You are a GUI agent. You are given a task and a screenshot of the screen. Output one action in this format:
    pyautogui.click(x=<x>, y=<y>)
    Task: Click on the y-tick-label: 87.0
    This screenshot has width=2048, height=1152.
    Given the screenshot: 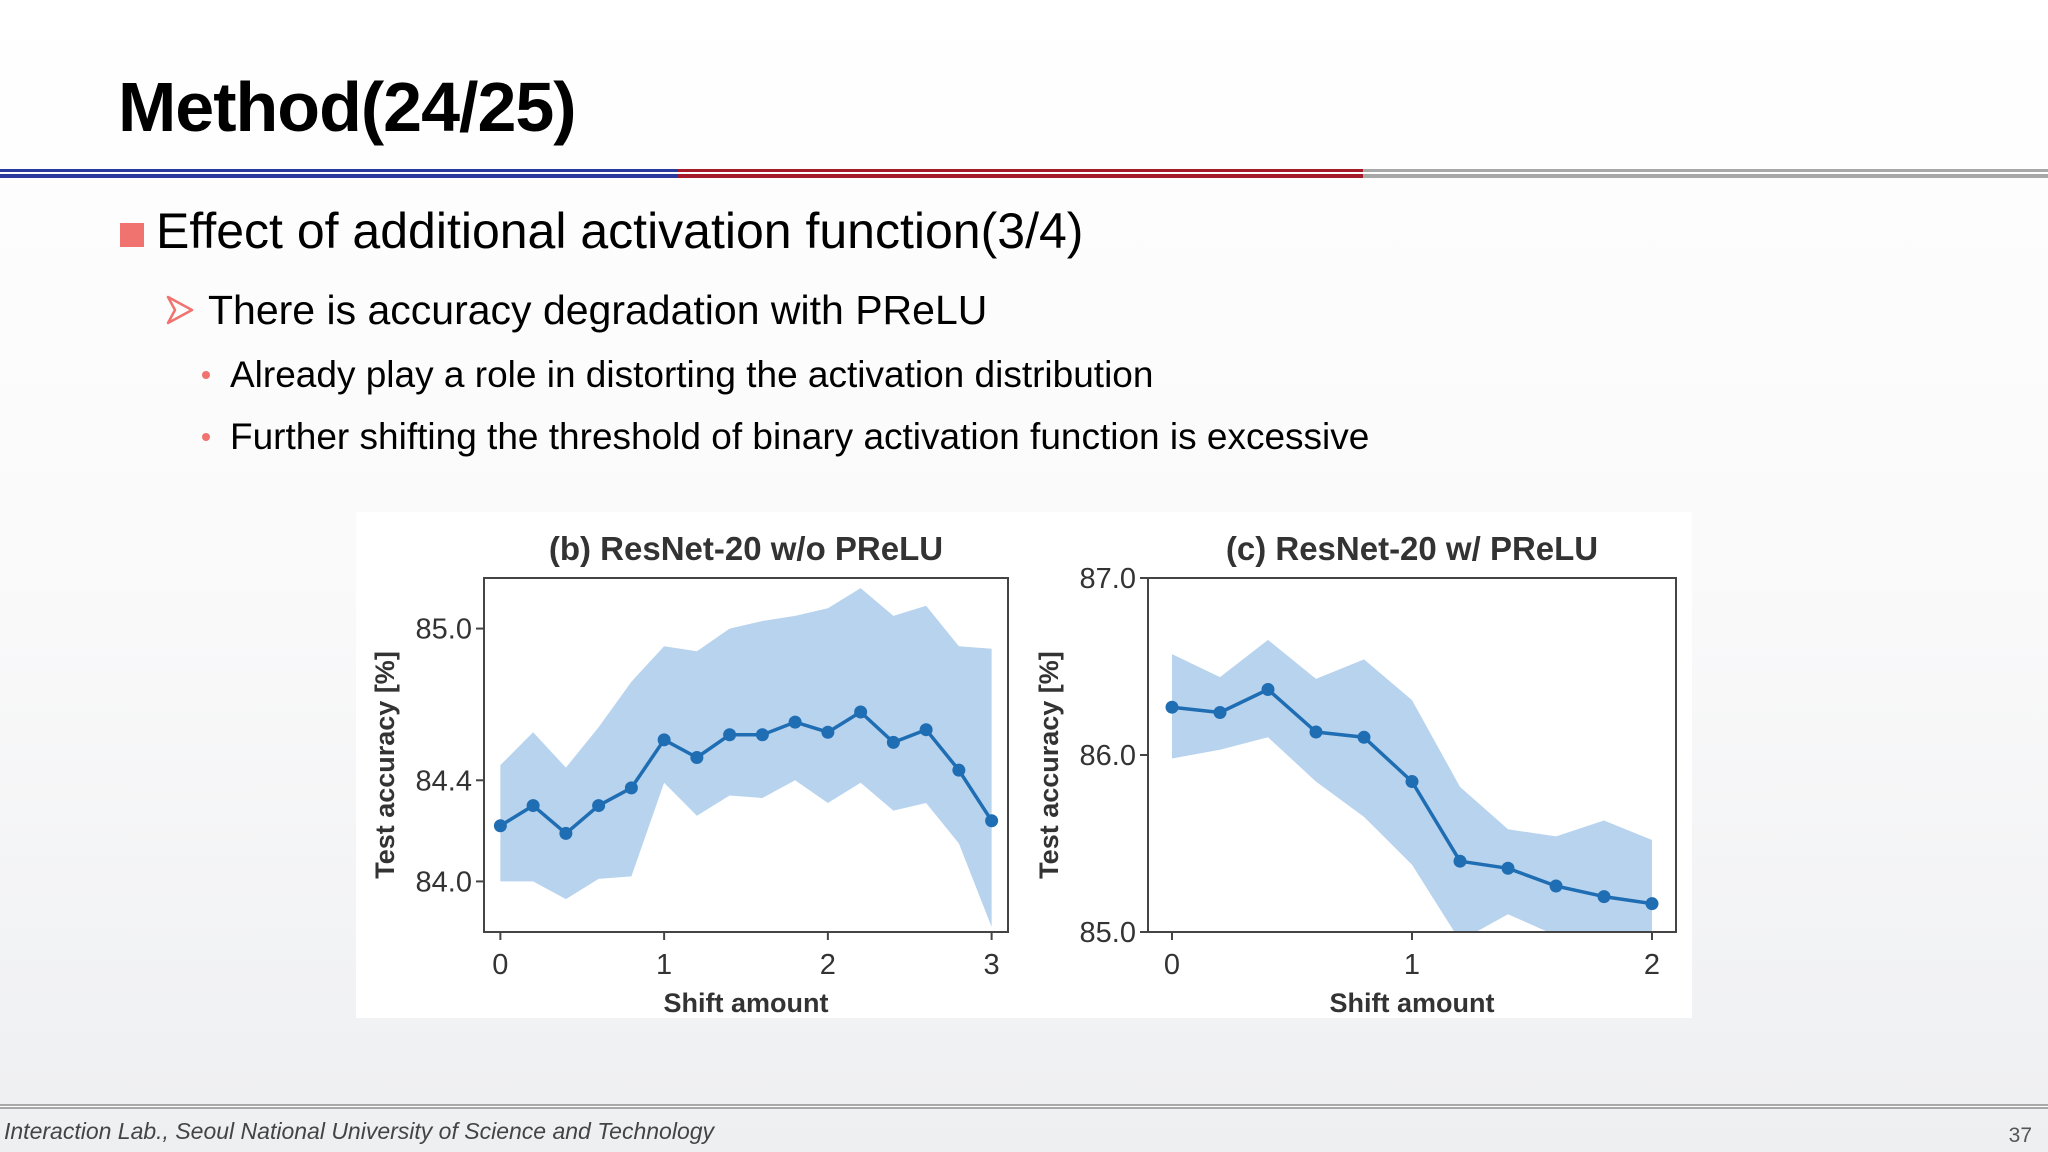 What is the action you would take?
    pyautogui.click(x=1108, y=579)
    